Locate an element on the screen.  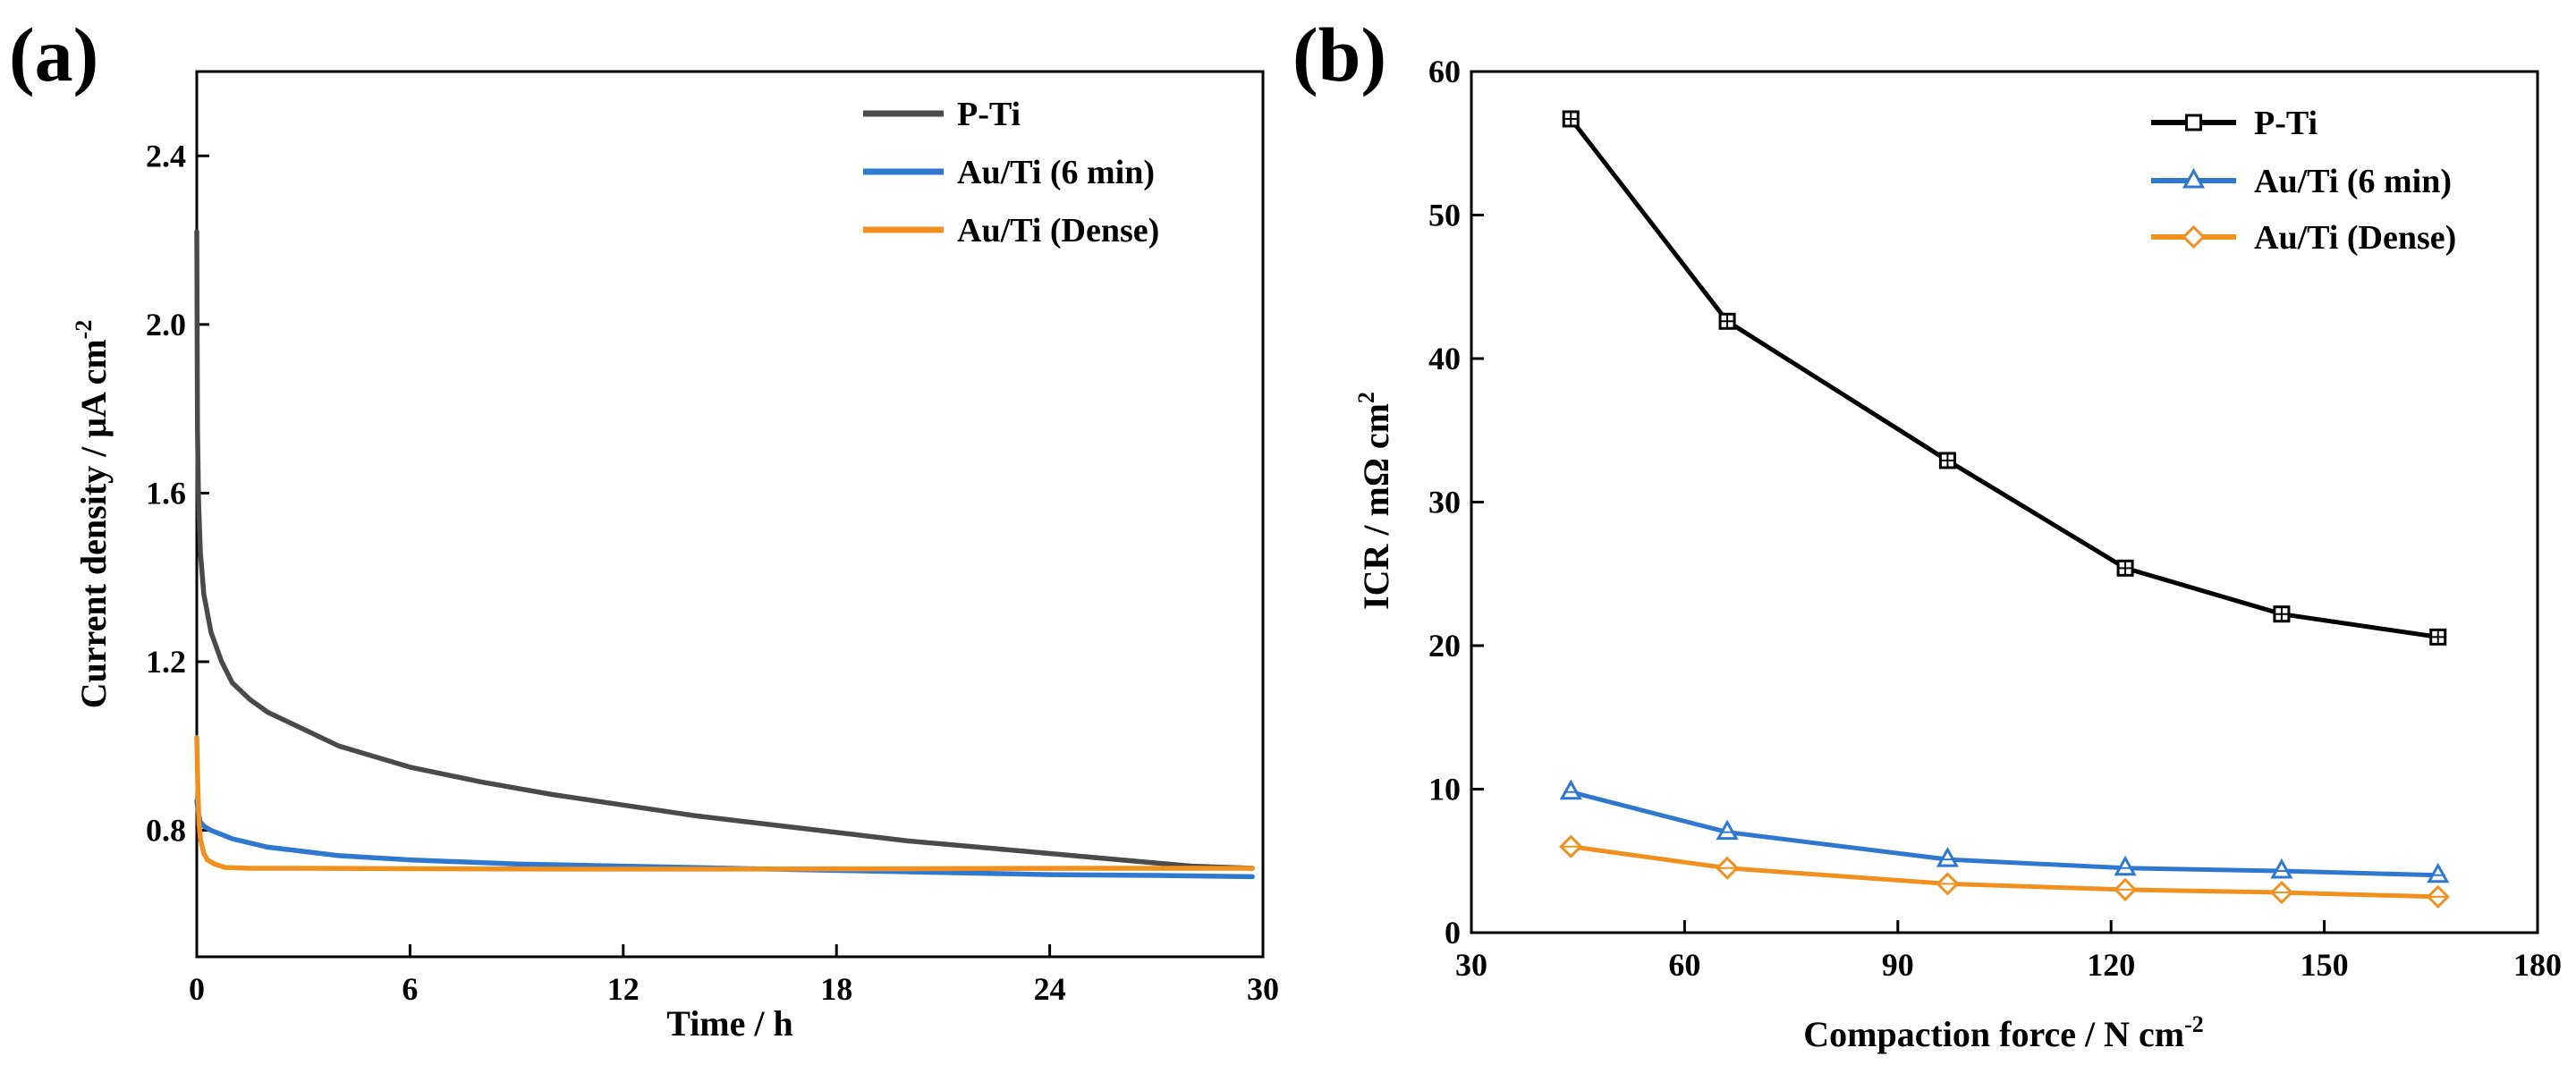
x-axis-title-superscript: -2 is located at coordinates (2194, 1024).